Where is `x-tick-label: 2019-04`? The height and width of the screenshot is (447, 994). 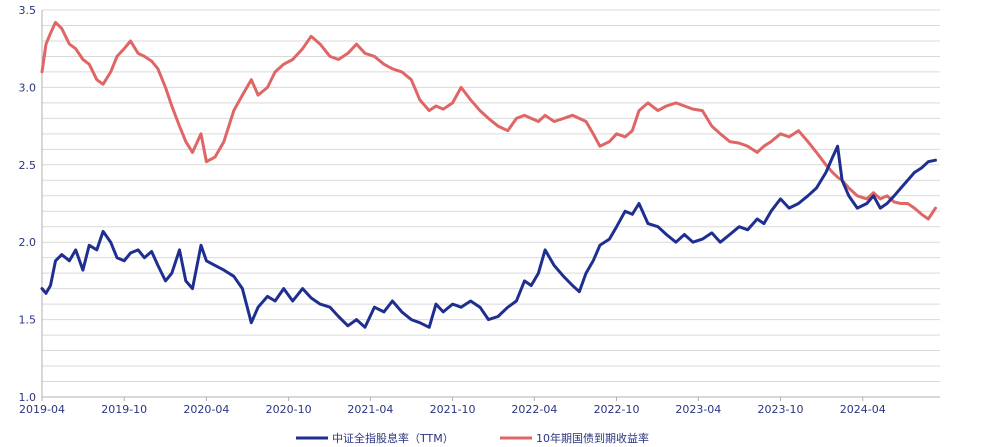
x-tick-label: 2019-04 is located at coordinates (42, 409).